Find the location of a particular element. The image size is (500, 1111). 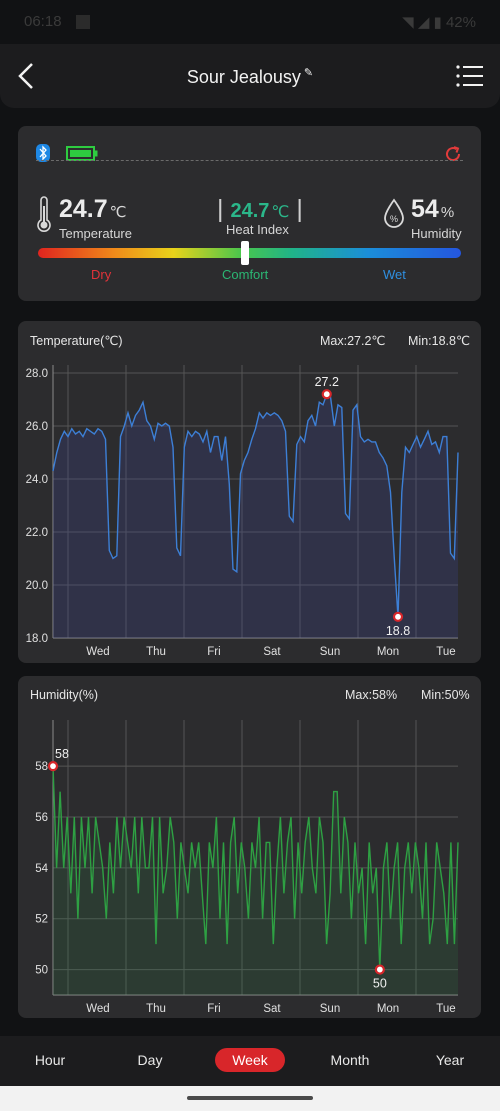

humidity-drop-icon: % is located at coordinates (394, 213).